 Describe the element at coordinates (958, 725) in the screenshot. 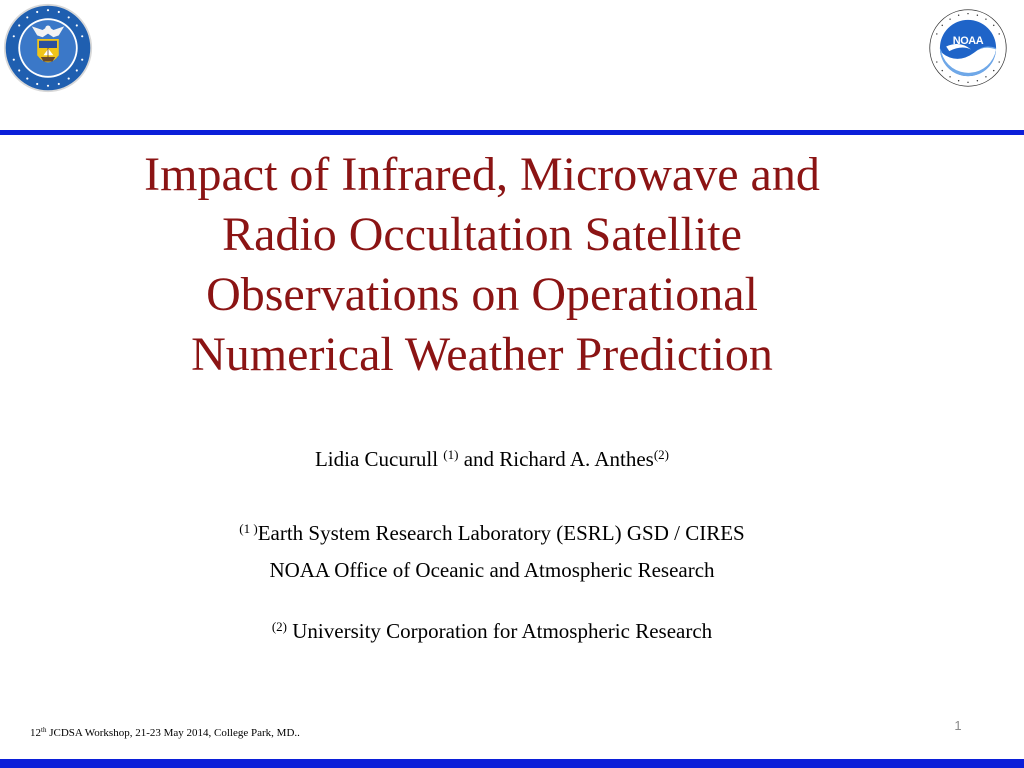

I see `page-number: 1` at that location.